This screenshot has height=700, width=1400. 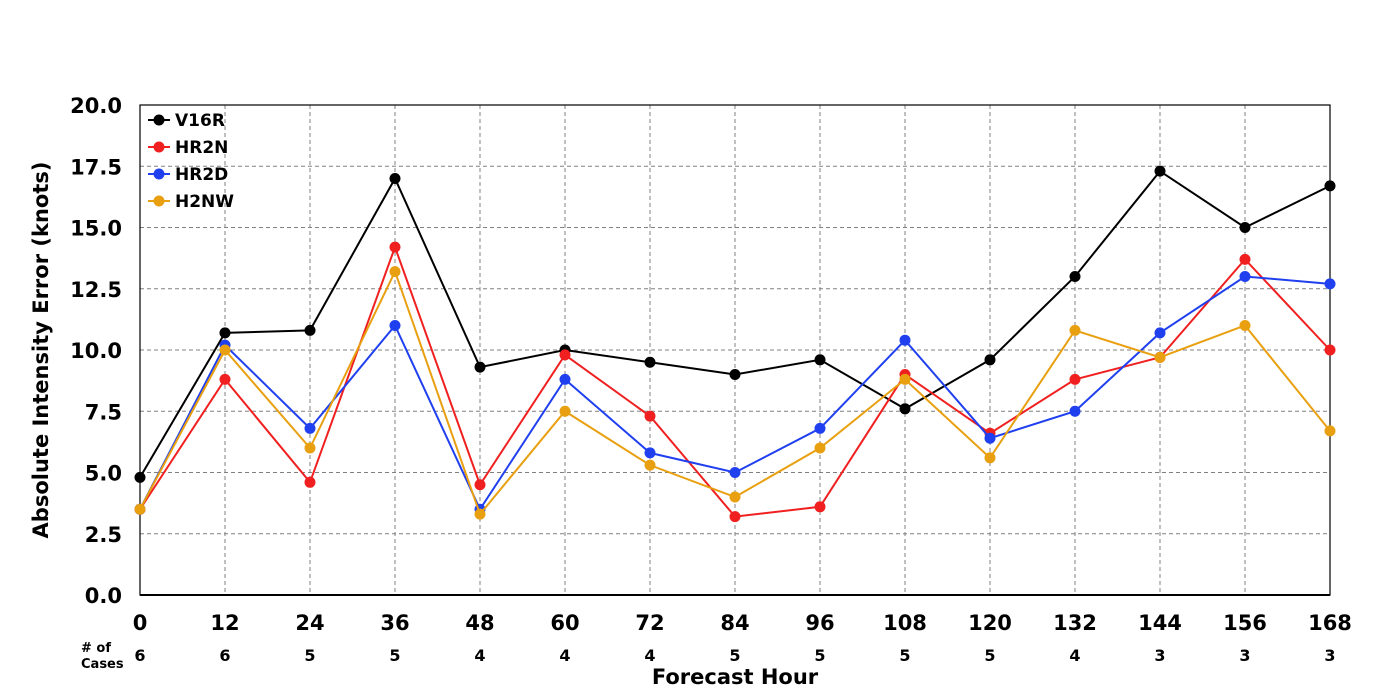 What do you see at coordinates (201, 148) in the screenshot?
I see `legend-label: HR2N` at bounding box center [201, 148].